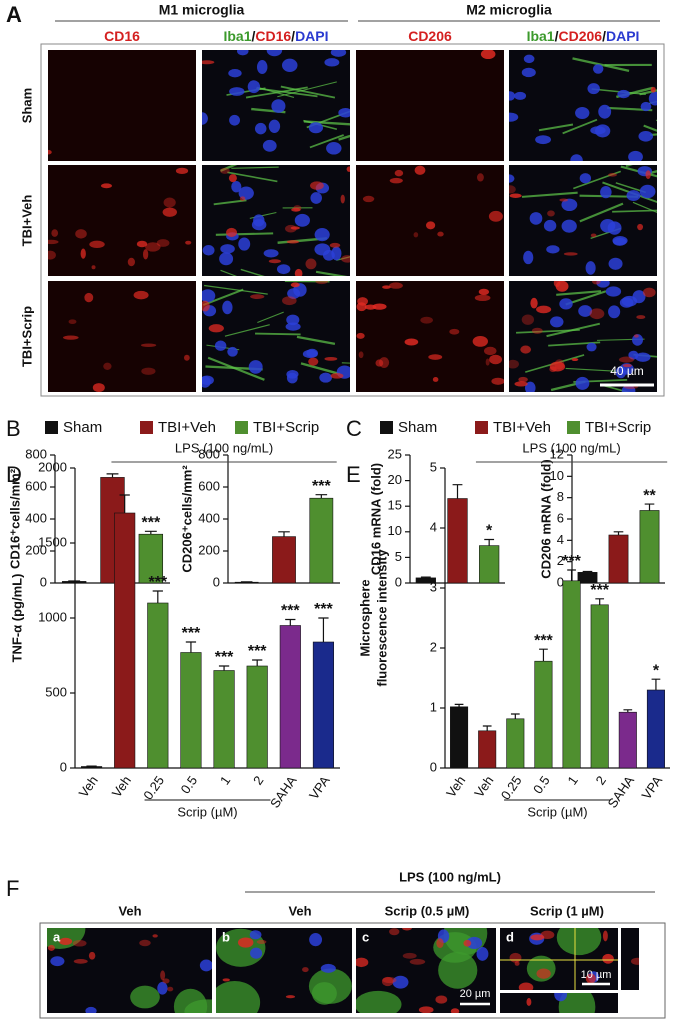  What do you see at coordinates (14, 518) in the screenshot?
I see `y-axis-label: CD16⁺cells/mm²` at bounding box center [14, 518].